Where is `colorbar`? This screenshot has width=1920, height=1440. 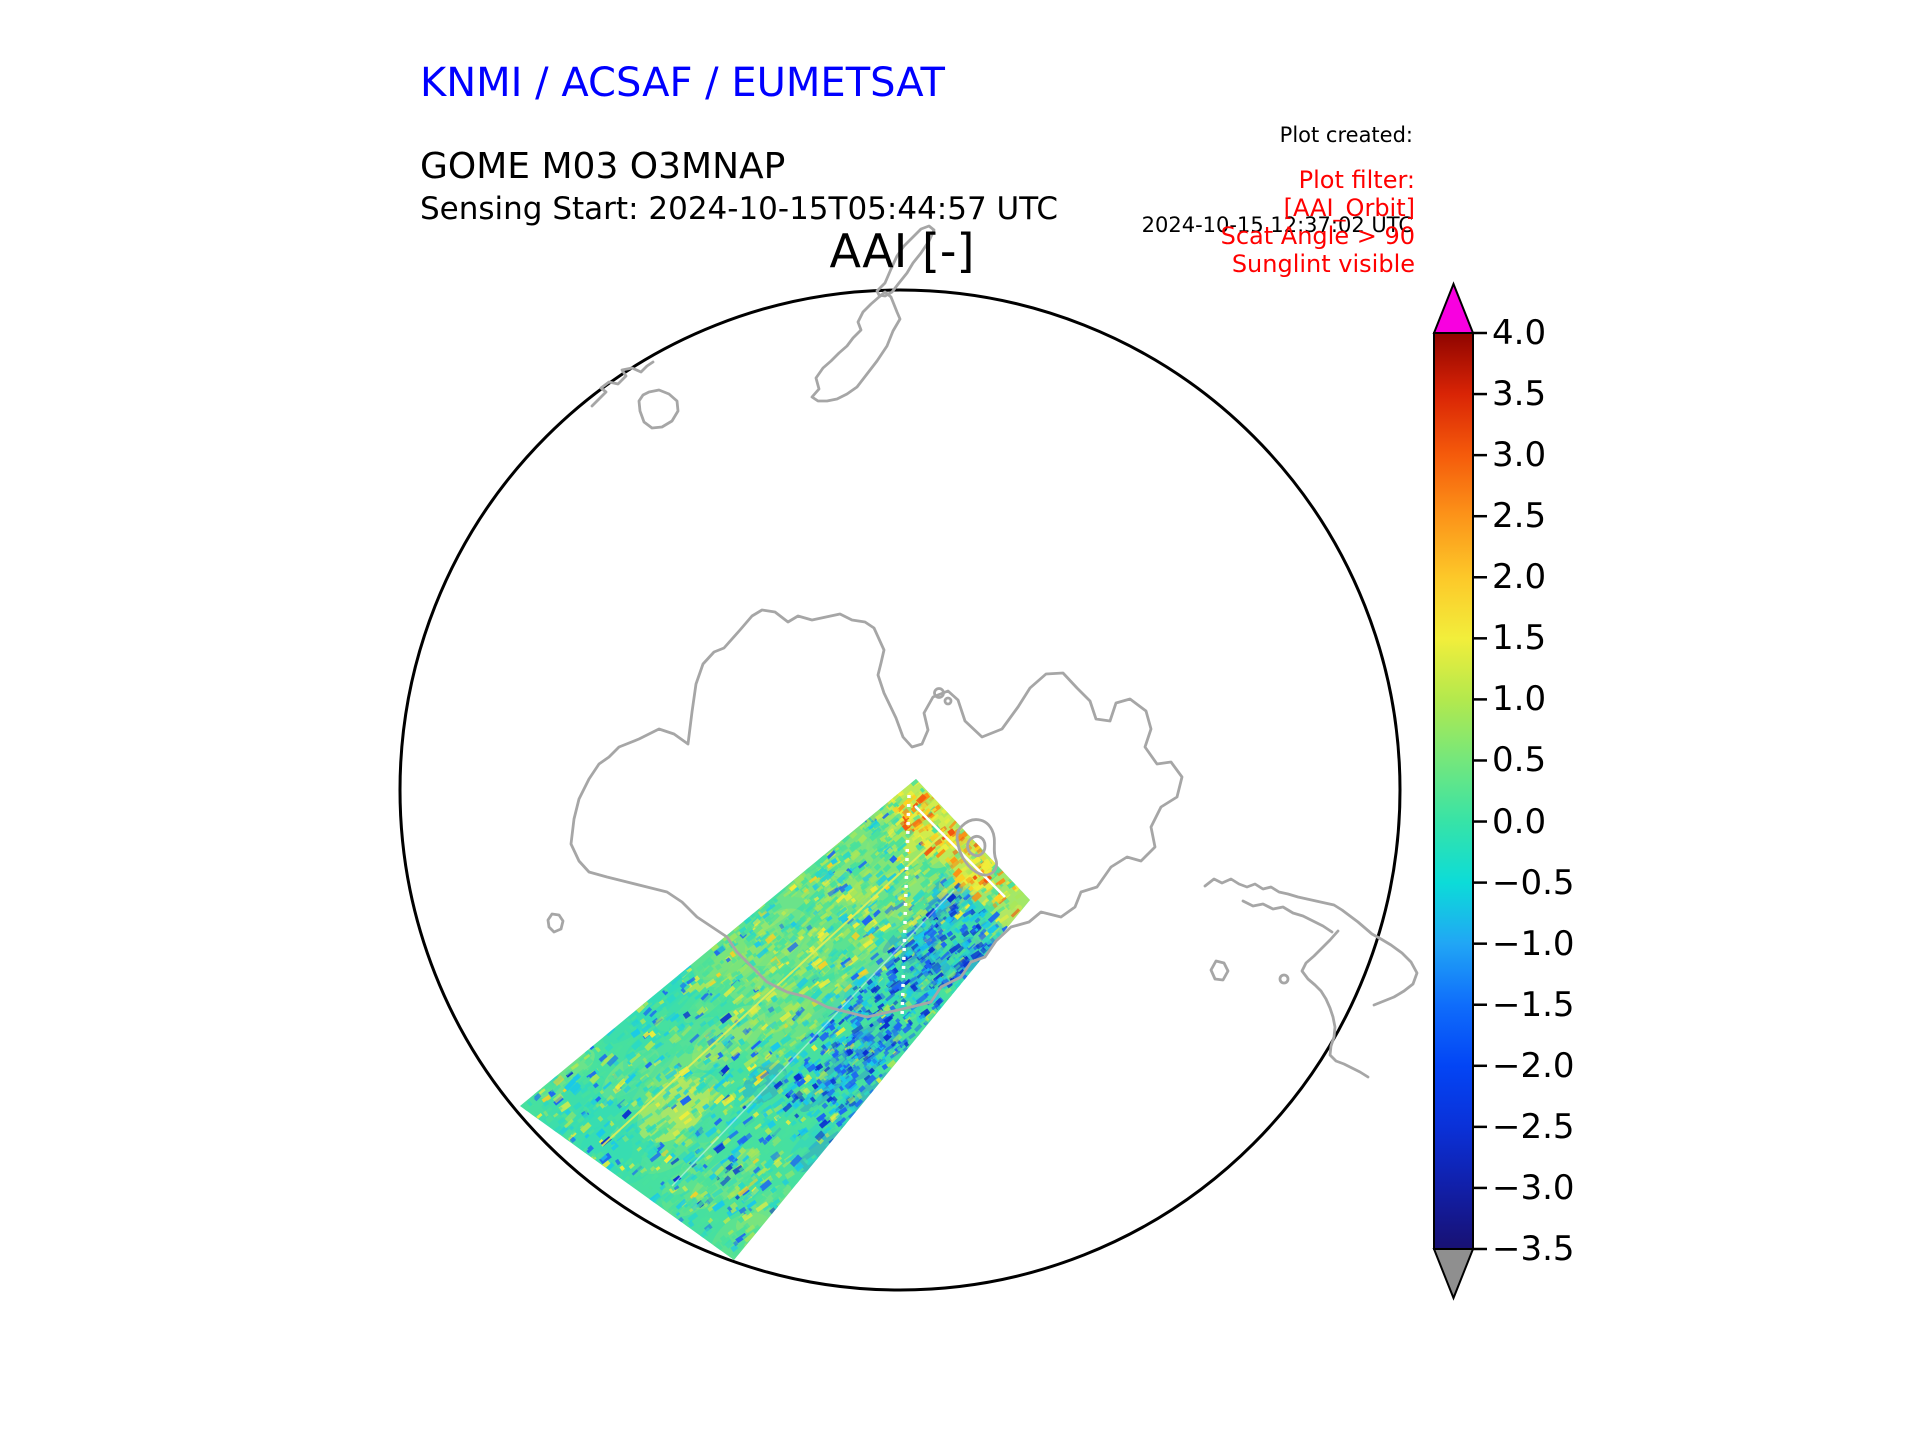
colorbar is located at coordinates (1459, 791).